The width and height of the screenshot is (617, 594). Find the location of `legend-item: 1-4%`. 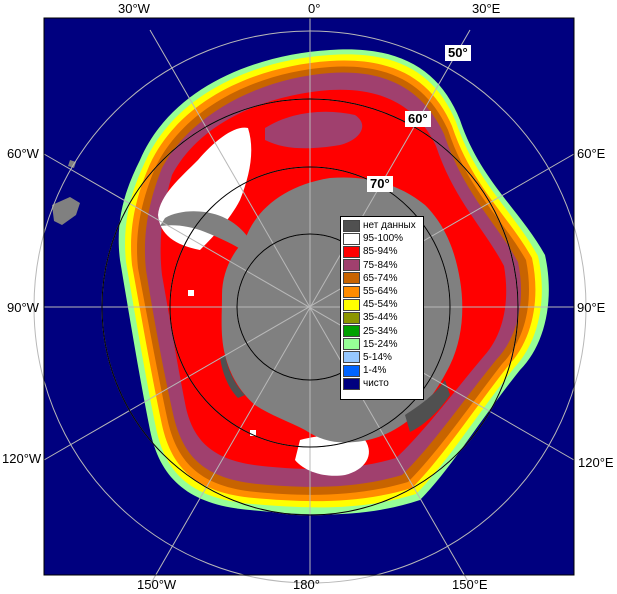

legend-item: 1-4% is located at coordinates (383, 370).